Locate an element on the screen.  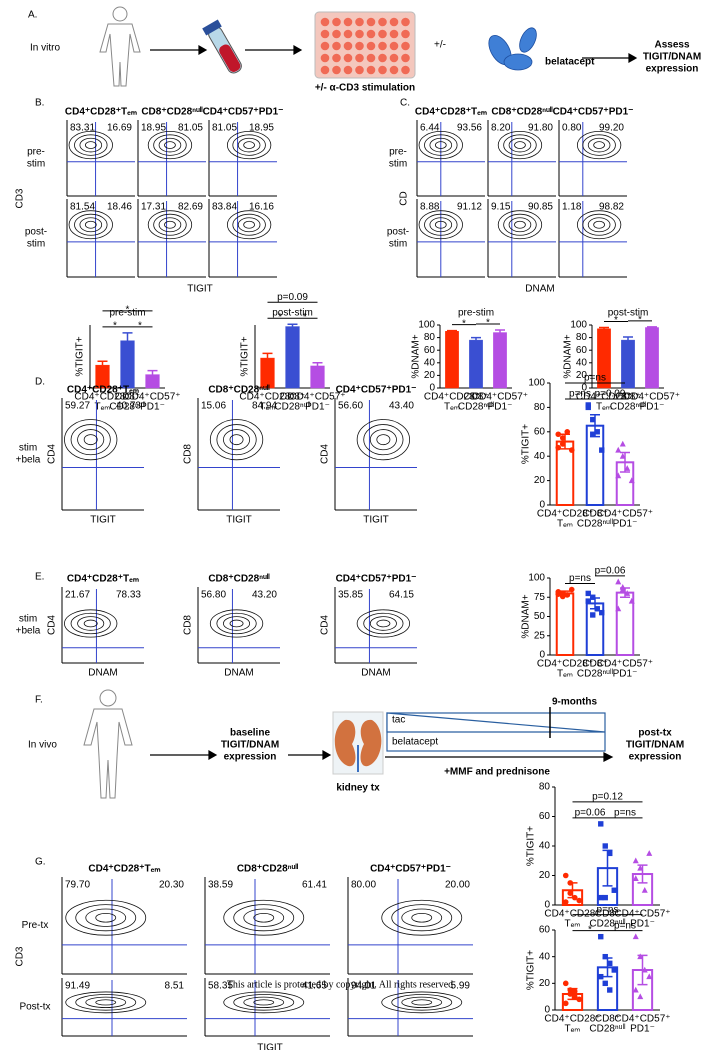
y-tick-label: 40 is located at coordinates (545, 956).